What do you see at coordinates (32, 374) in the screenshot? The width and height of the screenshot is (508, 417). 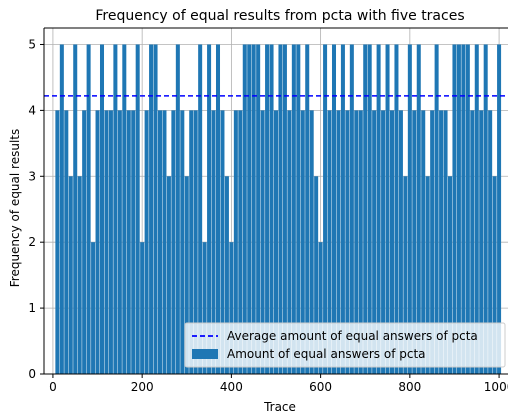 I see `y-tick-label-0: 0` at bounding box center [32, 374].